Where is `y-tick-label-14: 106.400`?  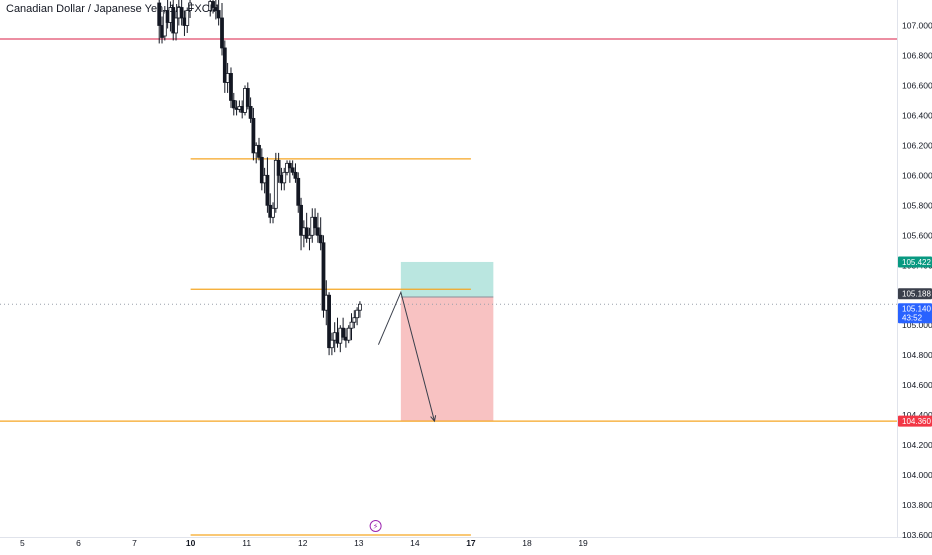 y-tick-label-14: 106.400 is located at coordinates (917, 115).